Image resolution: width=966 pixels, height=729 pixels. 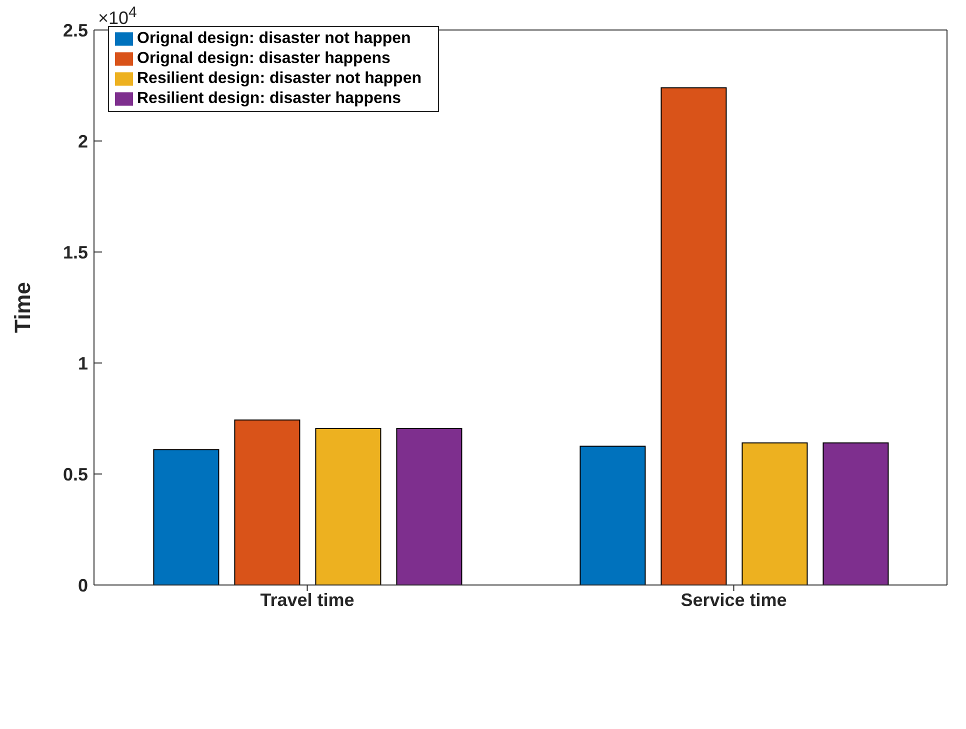 I want to click on y-axis-title: Time, so click(x=22, y=307).